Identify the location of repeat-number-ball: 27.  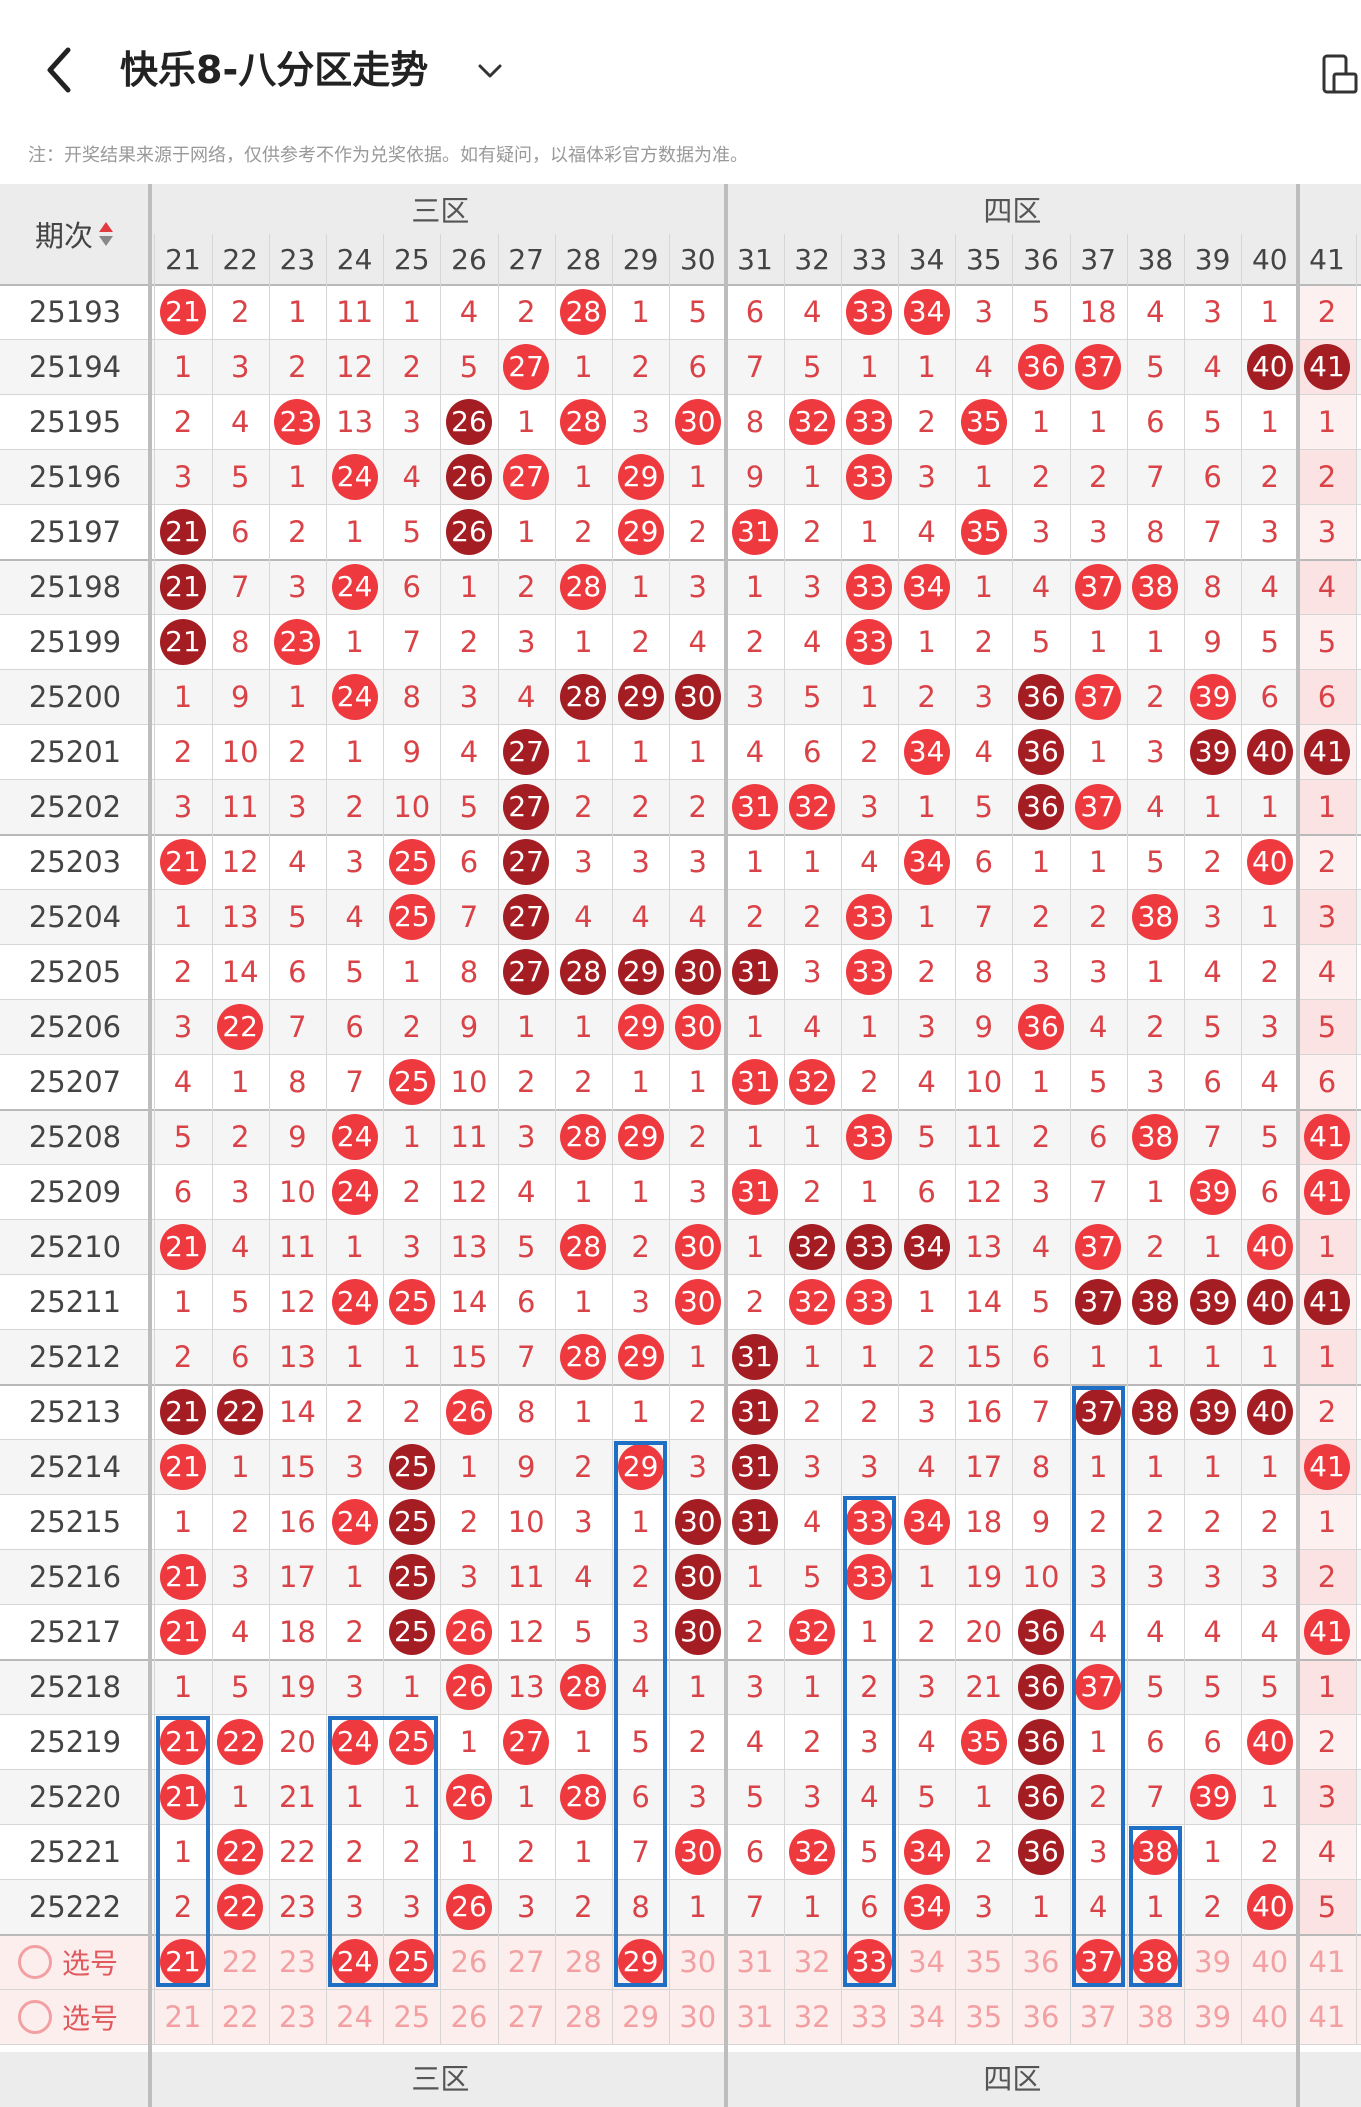
(526, 971).